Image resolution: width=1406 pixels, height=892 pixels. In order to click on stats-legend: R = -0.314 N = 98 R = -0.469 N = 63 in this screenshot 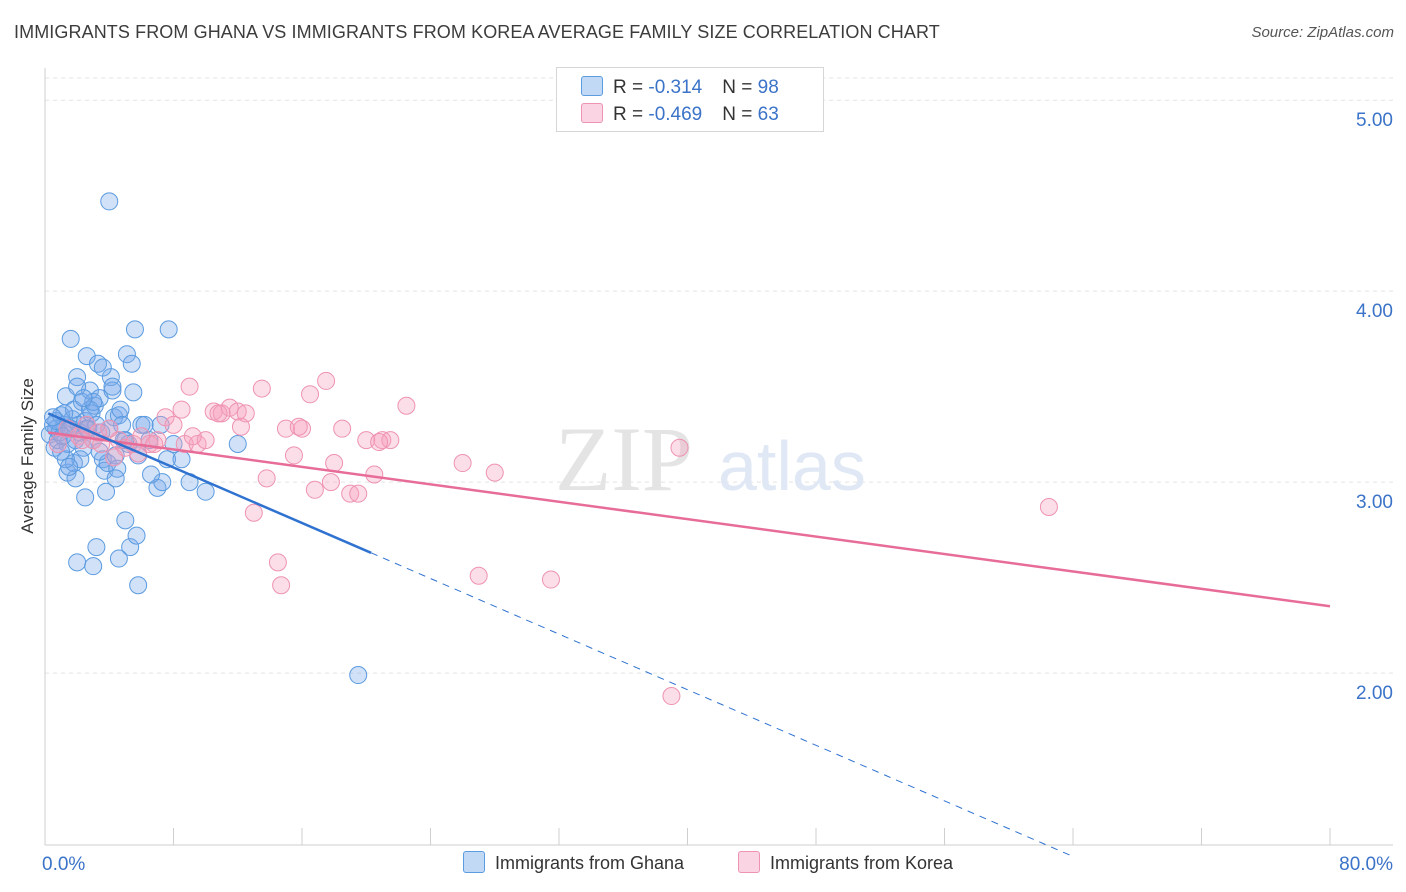, I will do `click(690, 99)`.